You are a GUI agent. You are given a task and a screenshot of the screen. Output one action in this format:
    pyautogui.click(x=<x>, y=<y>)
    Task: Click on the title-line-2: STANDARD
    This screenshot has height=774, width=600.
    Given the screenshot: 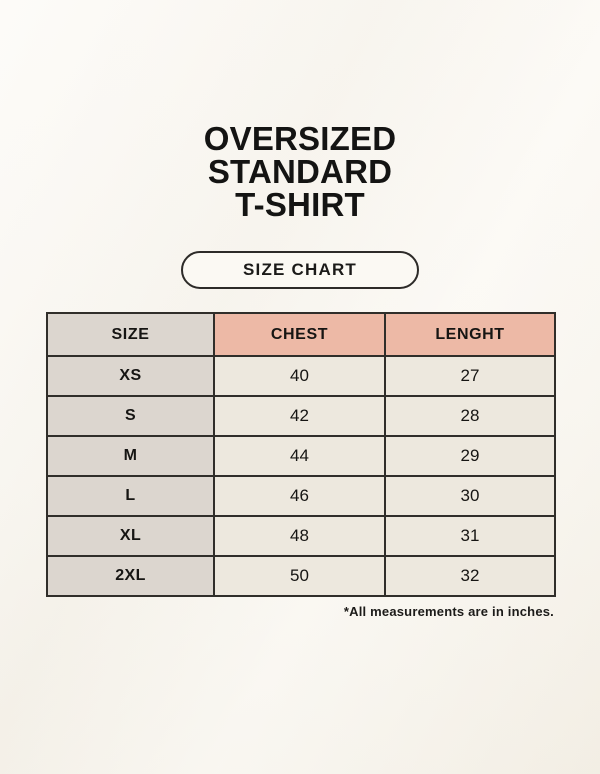 What is the action you would take?
    pyautogui.click(x=300, y=171)
    